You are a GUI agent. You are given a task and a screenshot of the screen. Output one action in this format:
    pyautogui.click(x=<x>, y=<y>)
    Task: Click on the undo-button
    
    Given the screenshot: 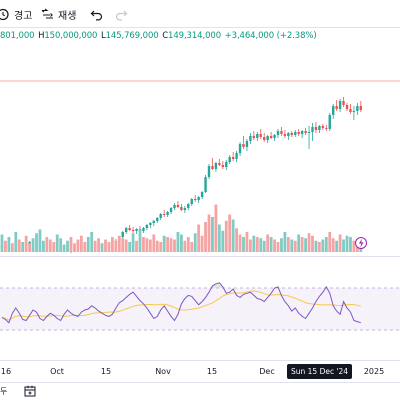 What is the action you would take?
    pyautogui.click(x=97, y=14)
    